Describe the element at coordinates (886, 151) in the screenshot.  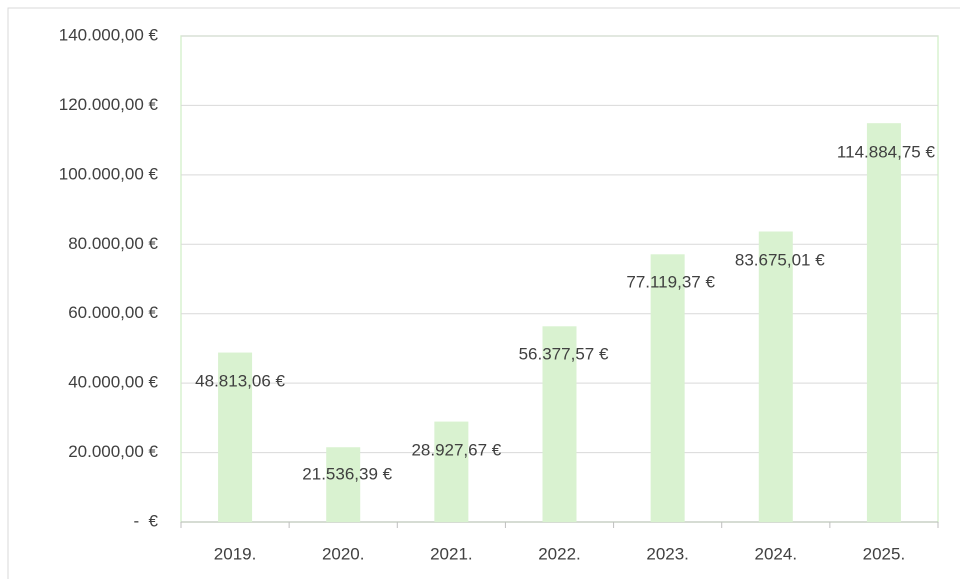
I see `data-label: 114.884,75 €` at that location.